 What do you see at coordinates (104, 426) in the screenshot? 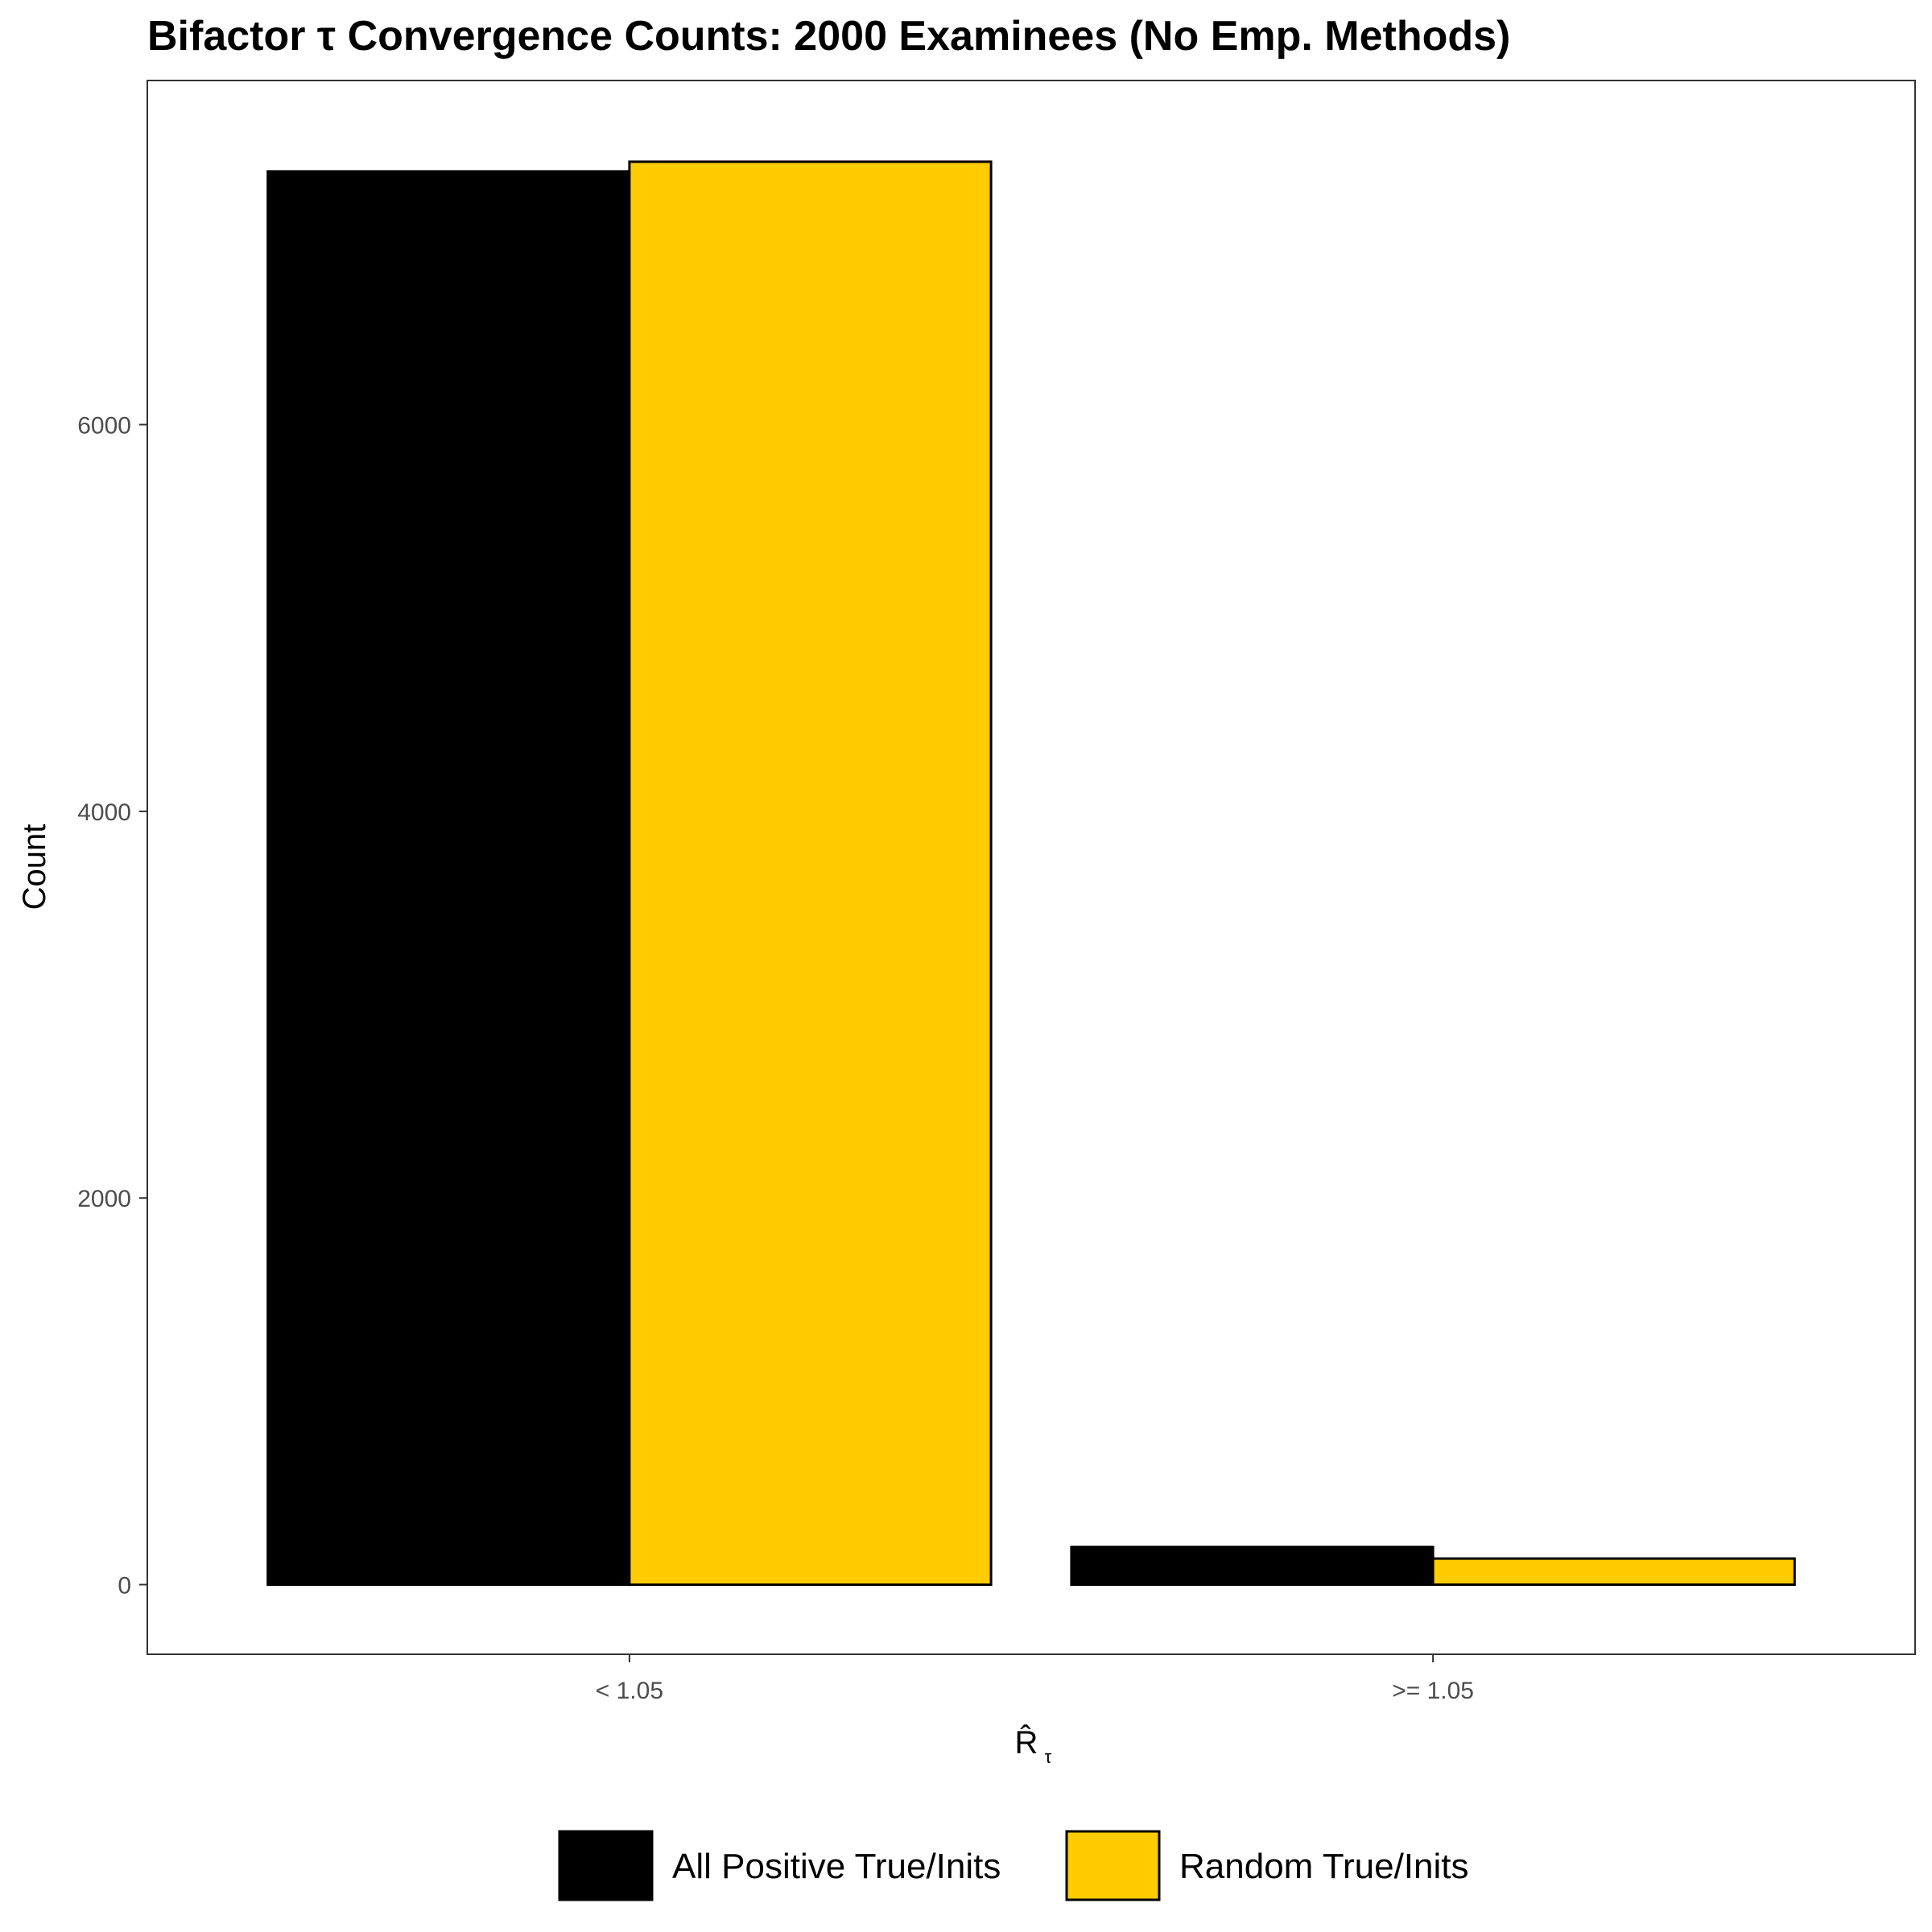
I see `y-tick-label: 6000` at bounding box center [104, 426].